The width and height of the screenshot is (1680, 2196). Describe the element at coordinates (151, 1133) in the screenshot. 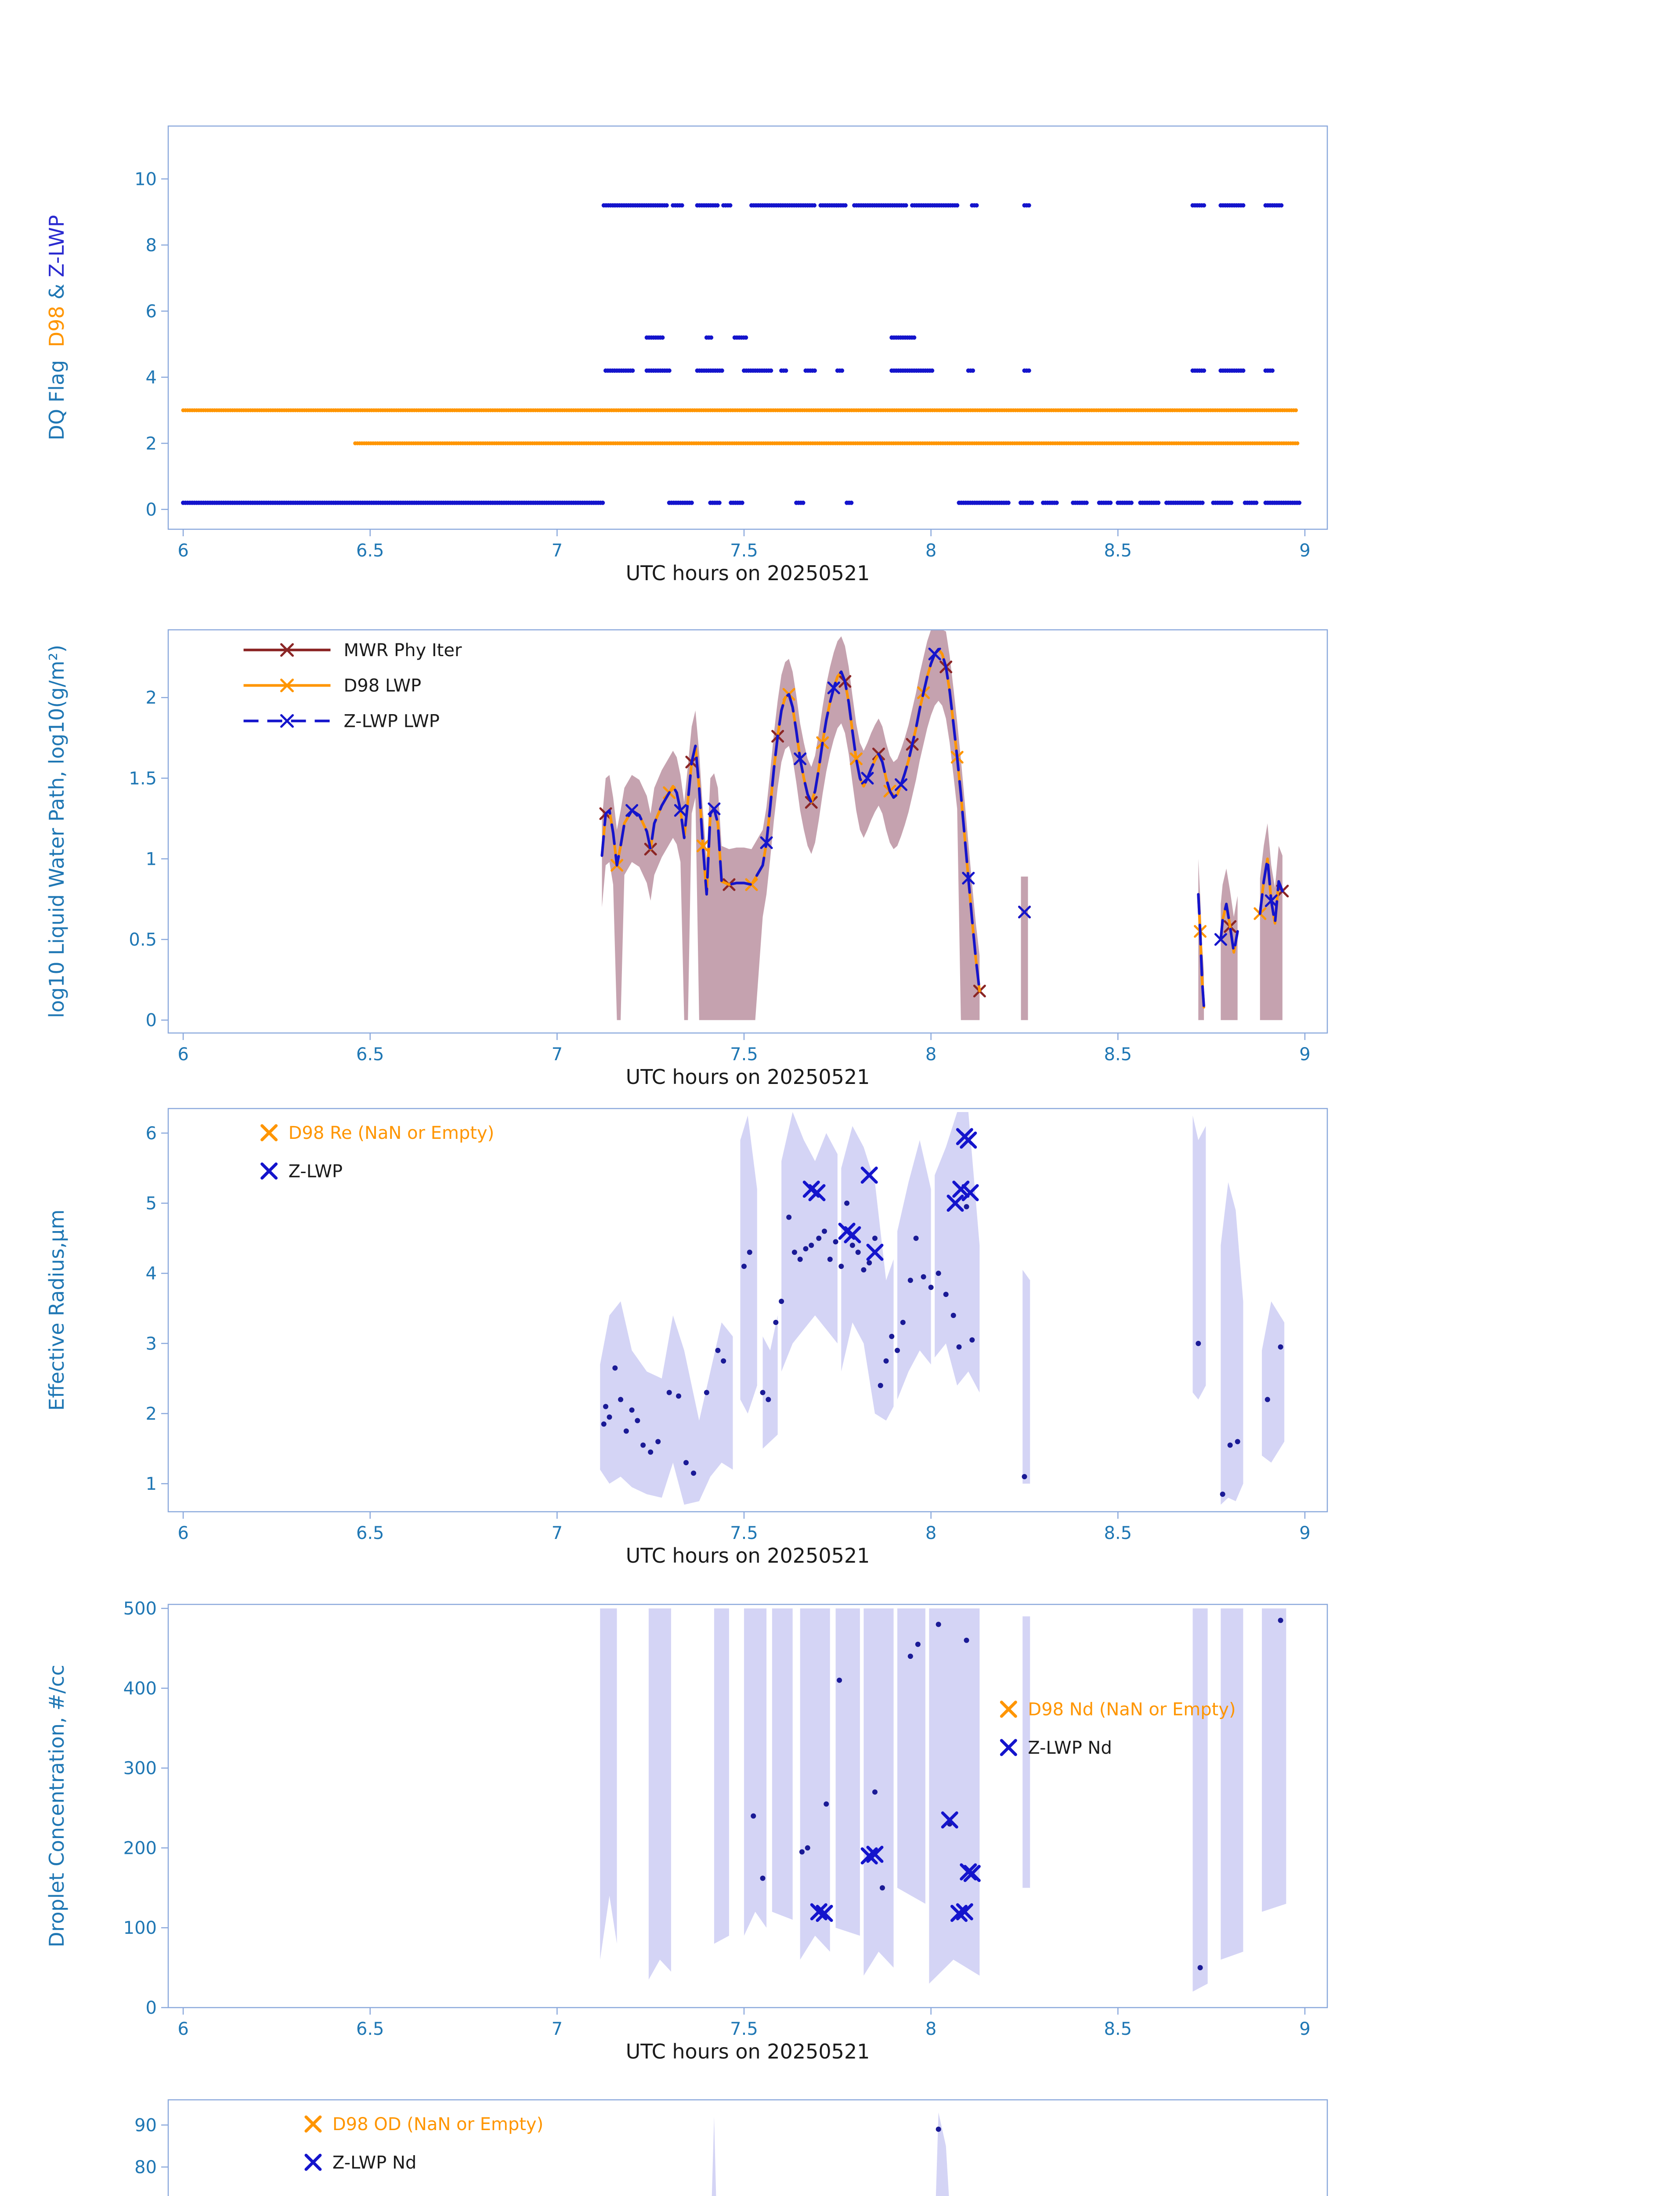

I see `y-tick-label: 6` at that location.